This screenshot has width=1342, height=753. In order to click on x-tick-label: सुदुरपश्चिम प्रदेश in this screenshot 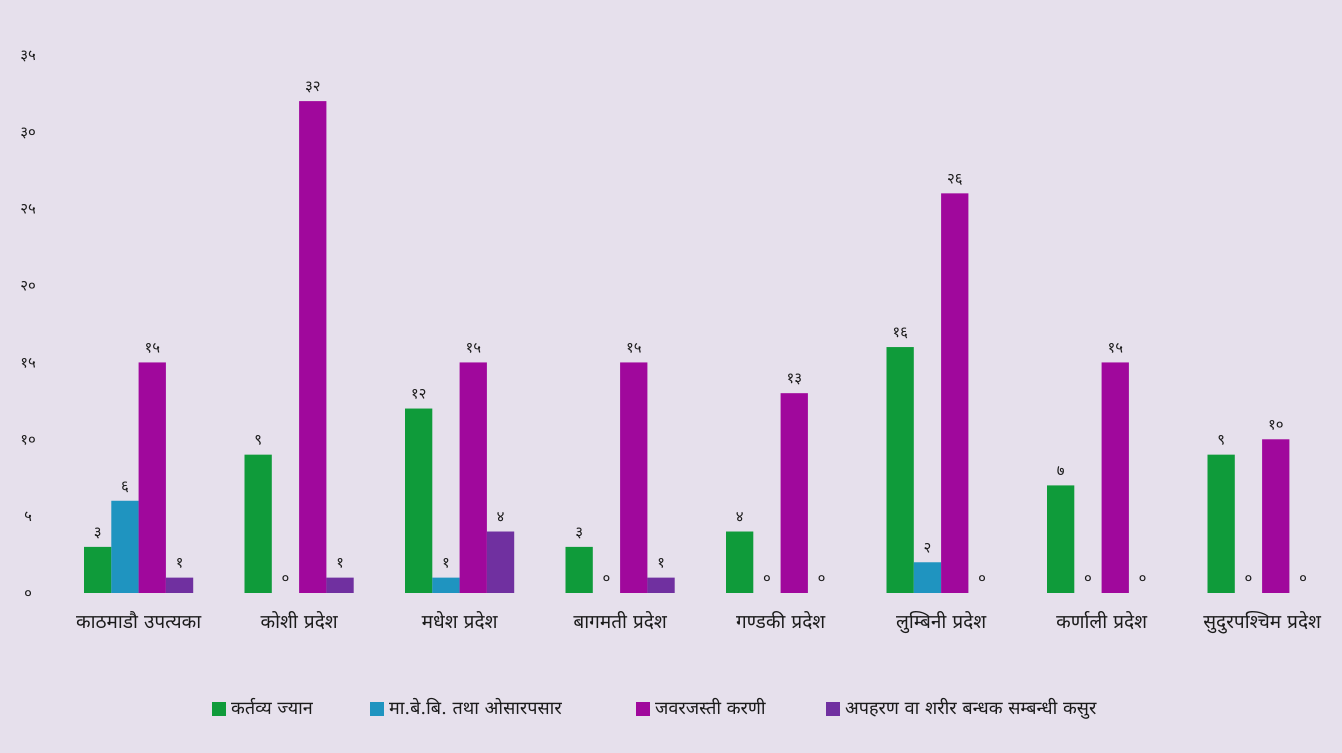, I will do `click(1262, 622)`.